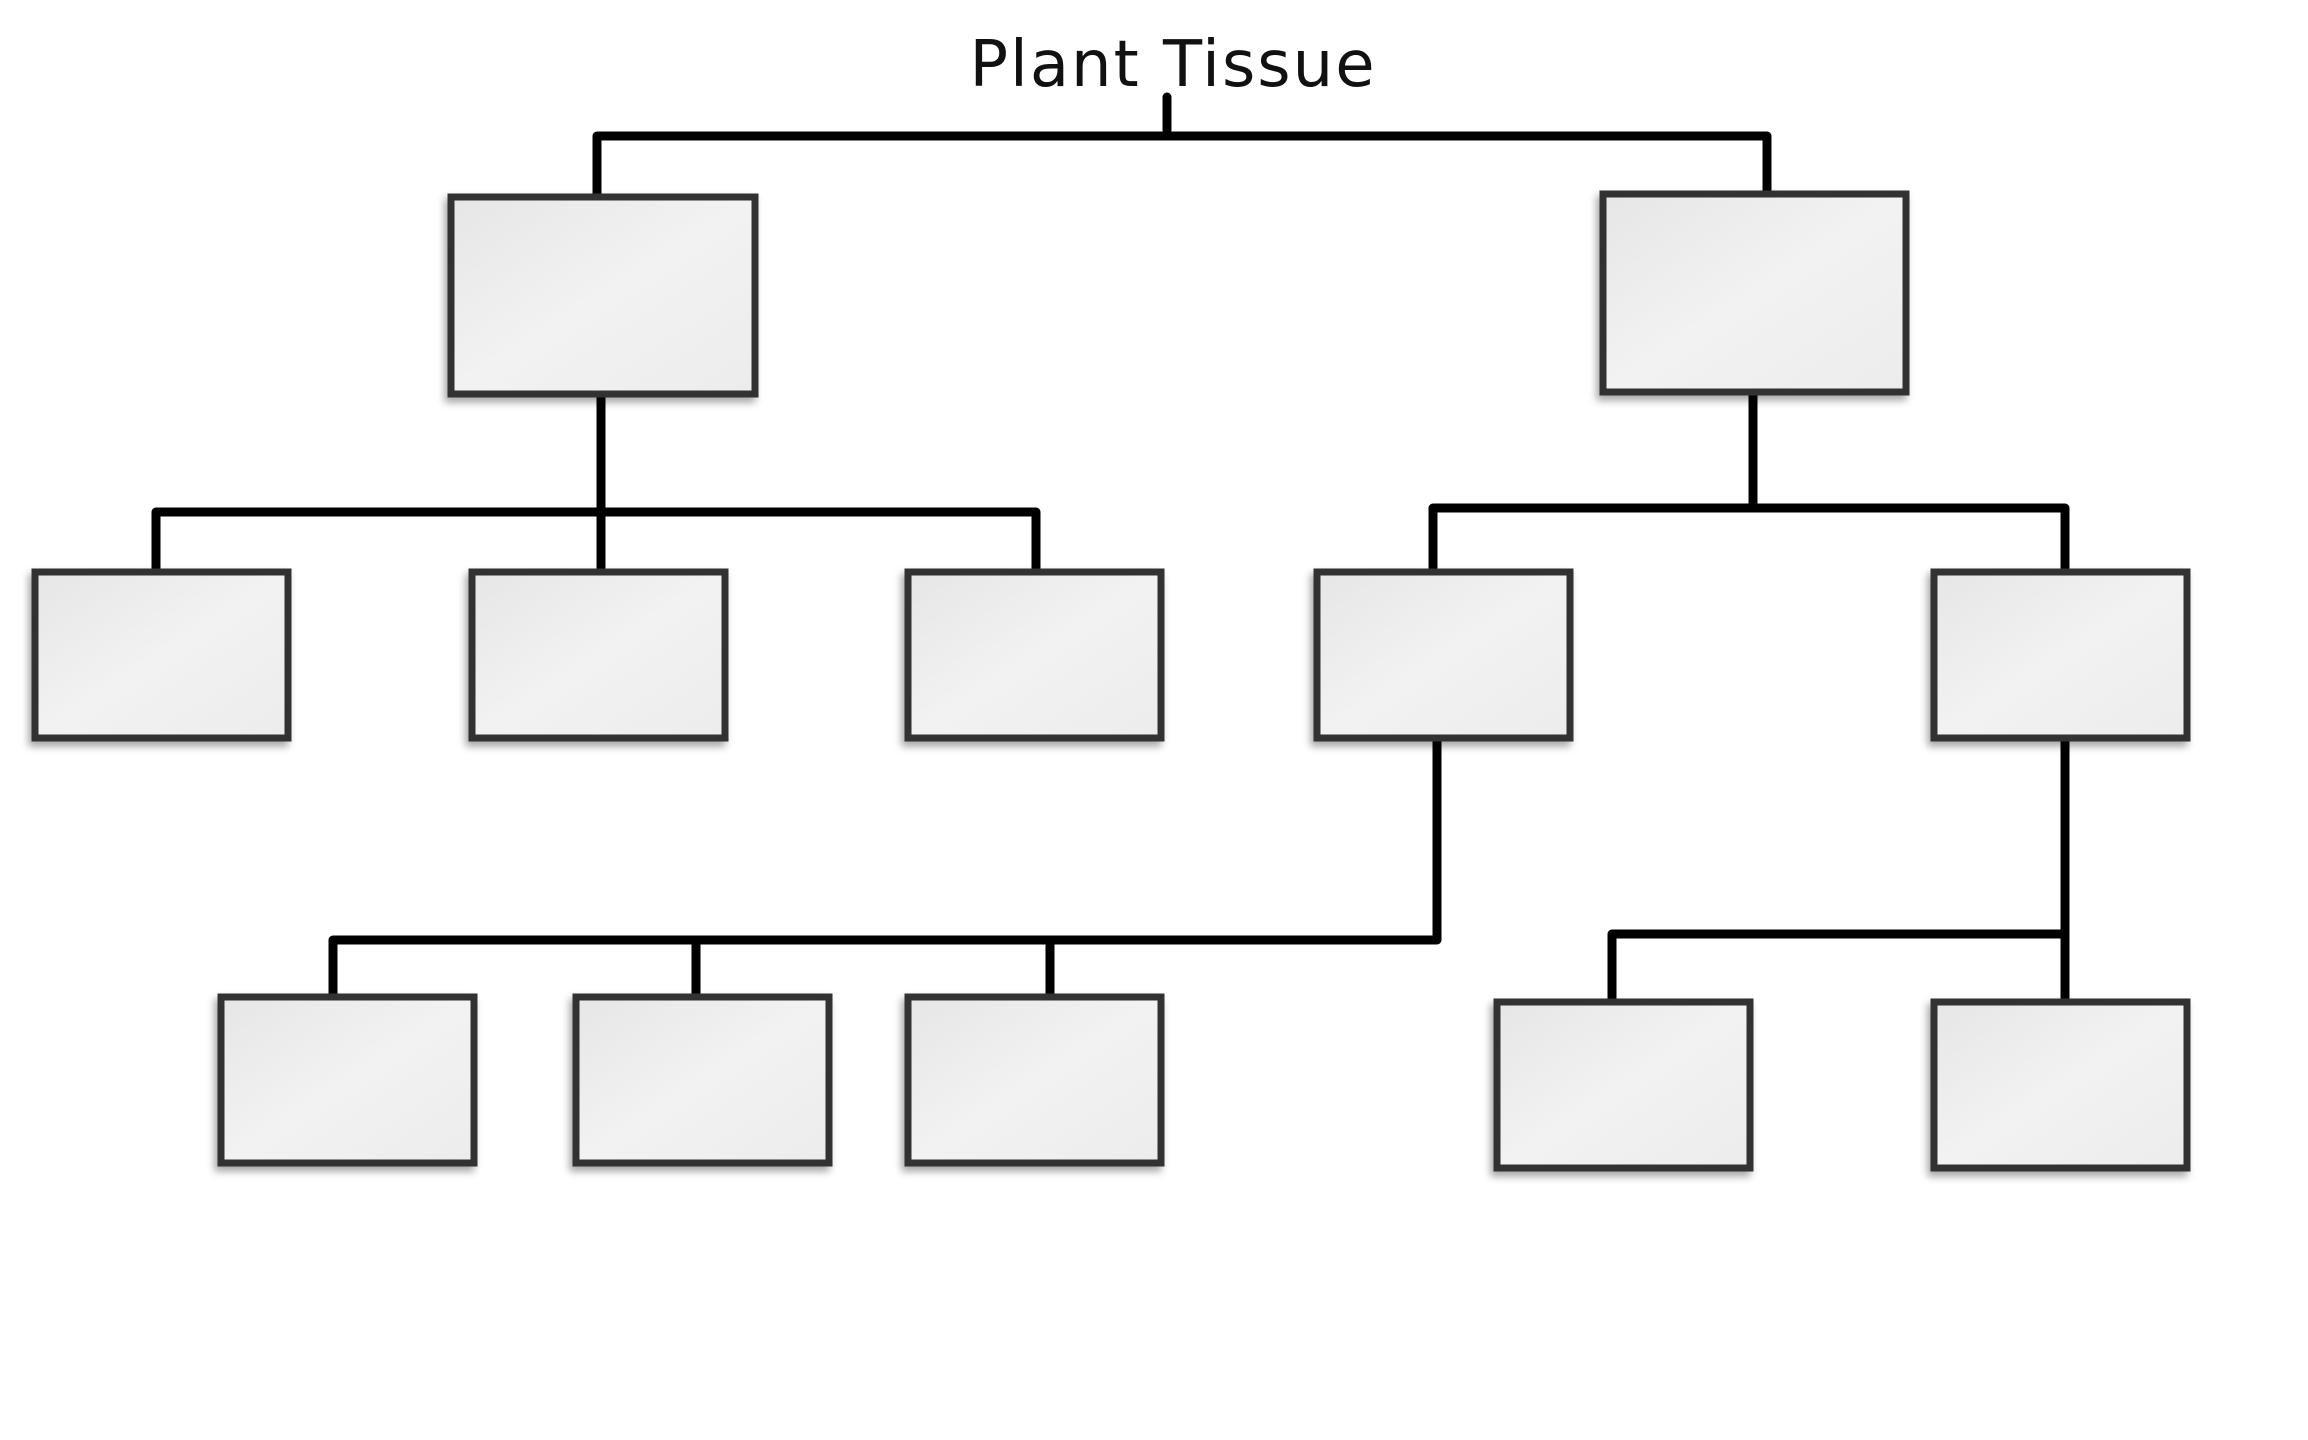  I want to click on connector-root-bar, so click(1182, 165).